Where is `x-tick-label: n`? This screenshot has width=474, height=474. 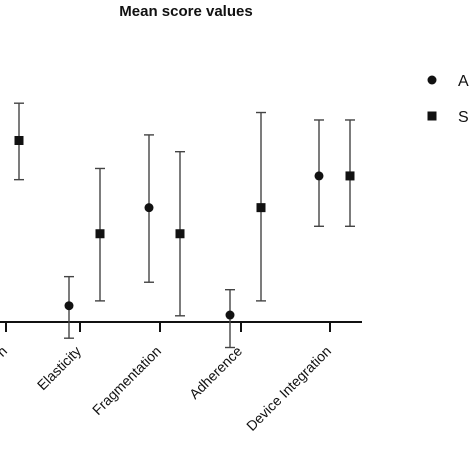
x-tick-label: n is located at coordinates (5, 351).